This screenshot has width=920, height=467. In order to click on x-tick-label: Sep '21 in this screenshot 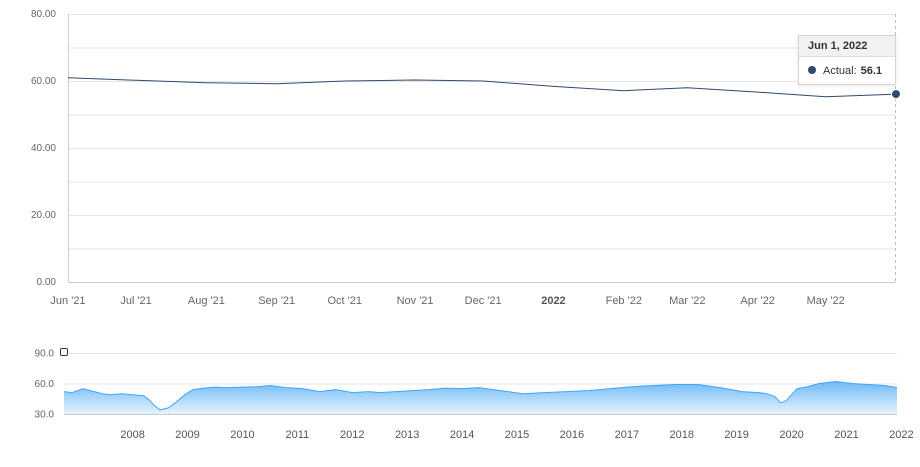, I will do `click(276, 301)`.